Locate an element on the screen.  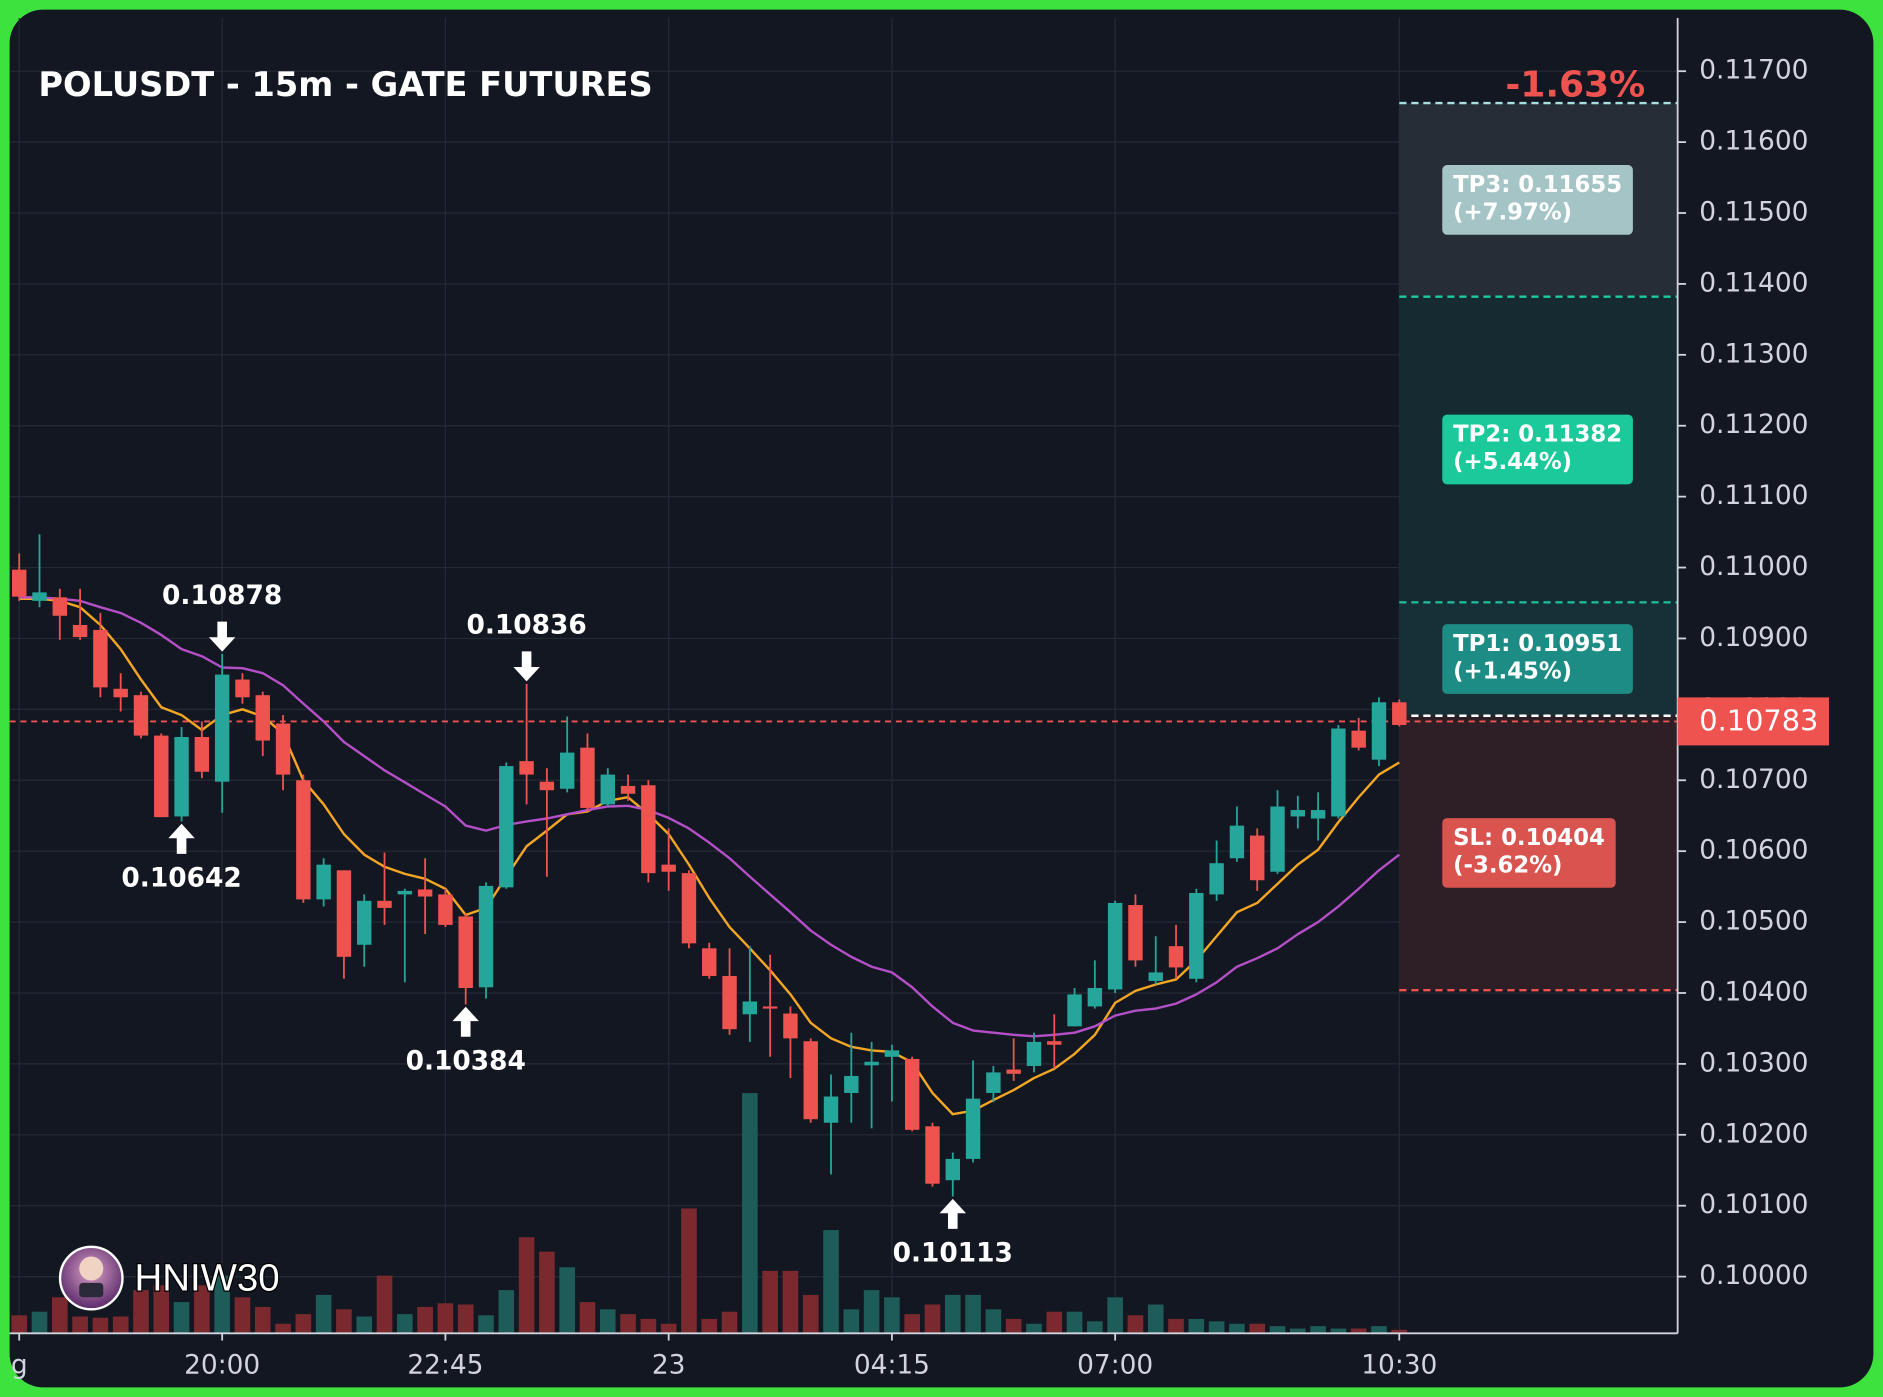
y-tick-label: 0.10200 is located at coordinates (1753, 1133).